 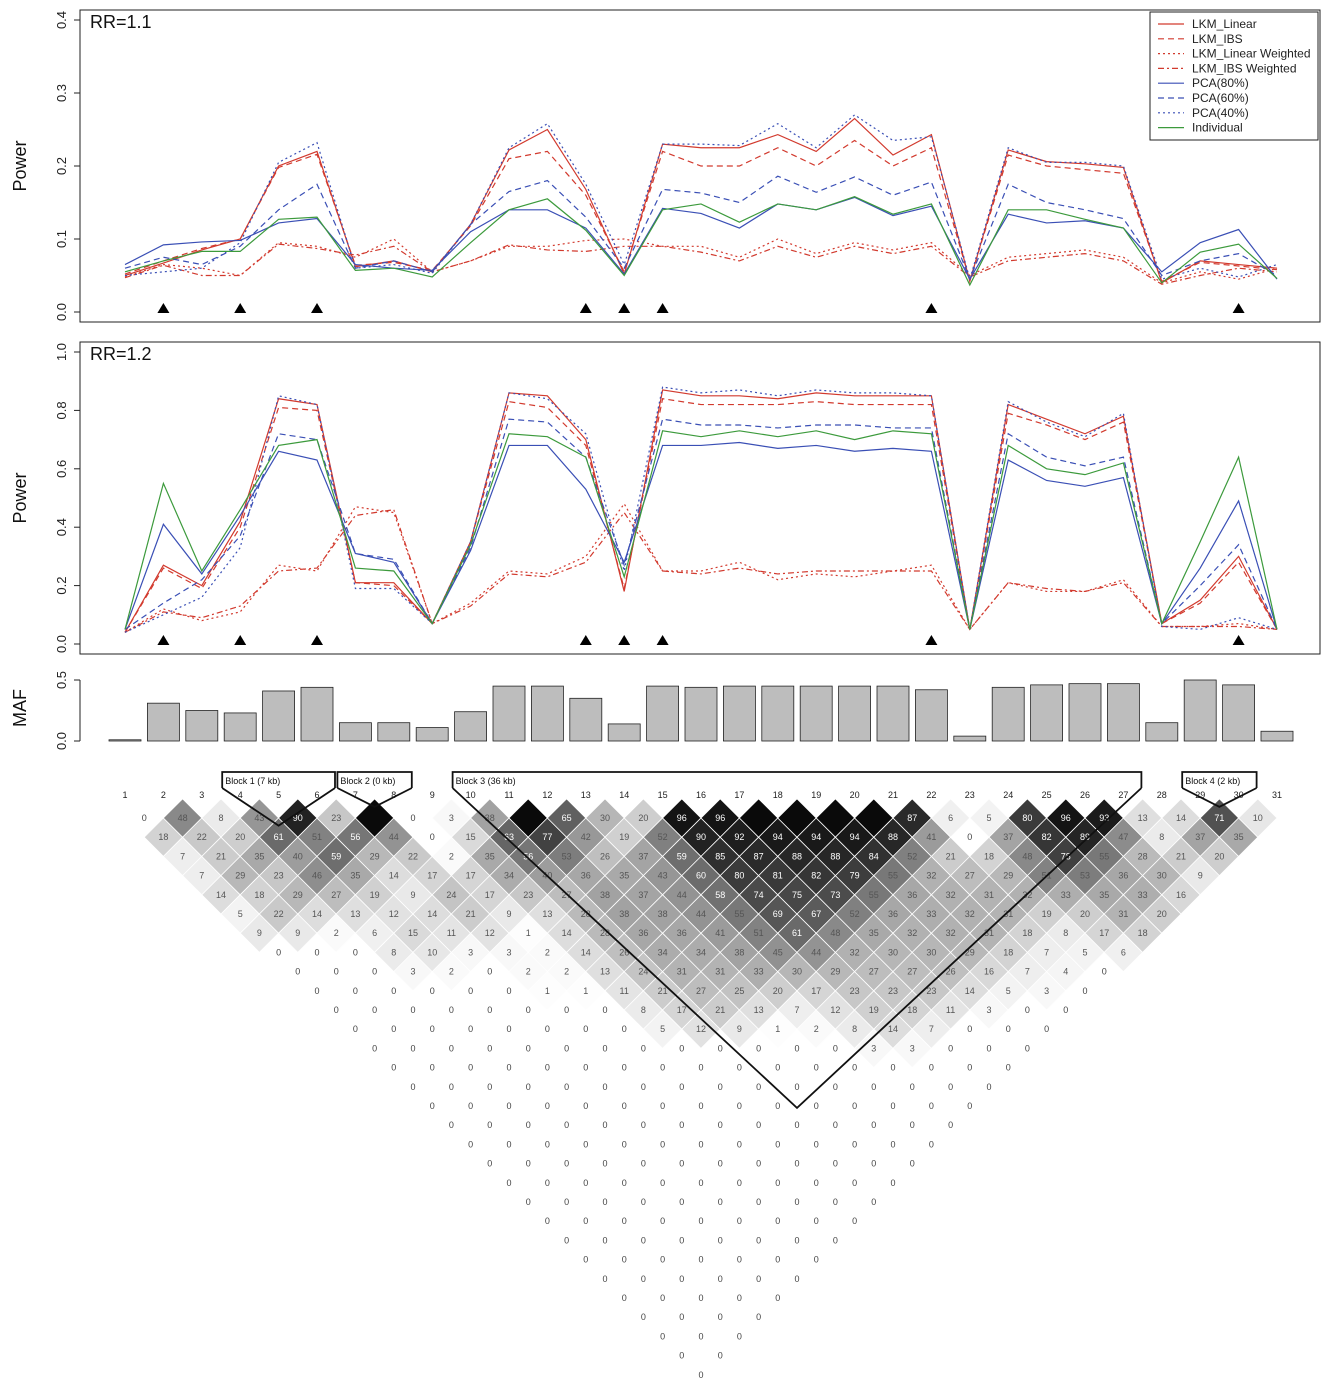 What do you see at coordinates (778, 876) in the screenshot?
I see `ld-value: 81` at bounding box center [778, 876].